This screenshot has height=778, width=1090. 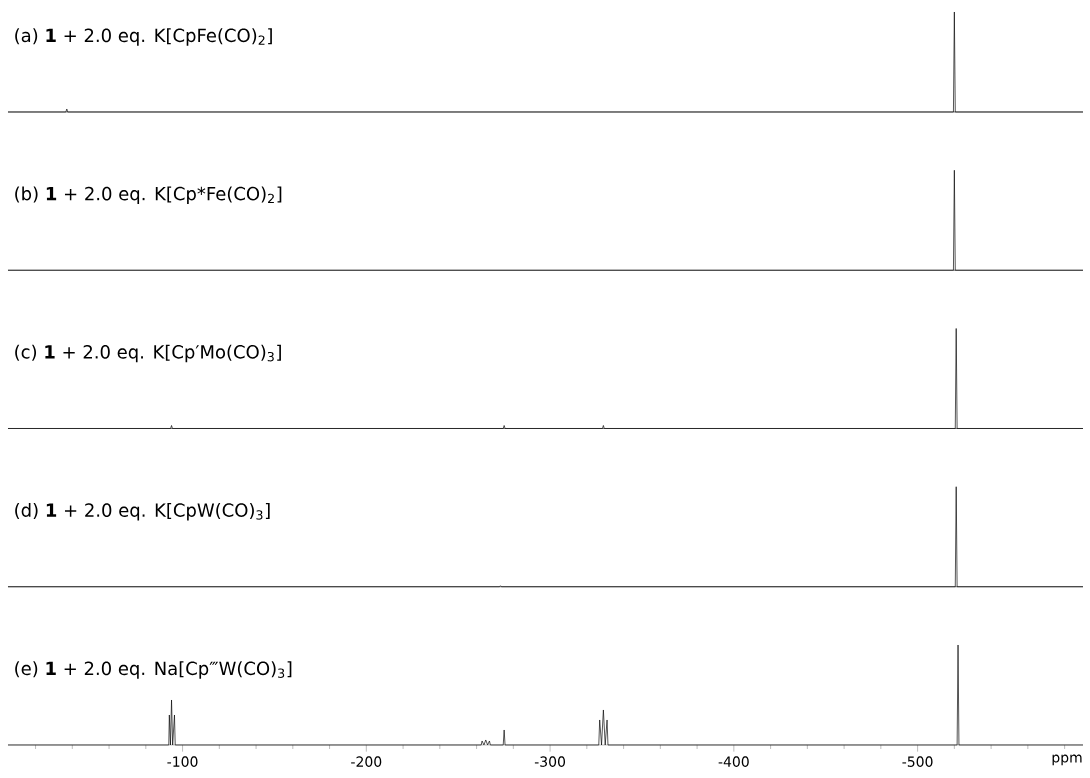 What do you see at coordinates (1067, 760) in the screenshot?
I see `x-axis-title: ppm` at bounding box center [1067, 760].